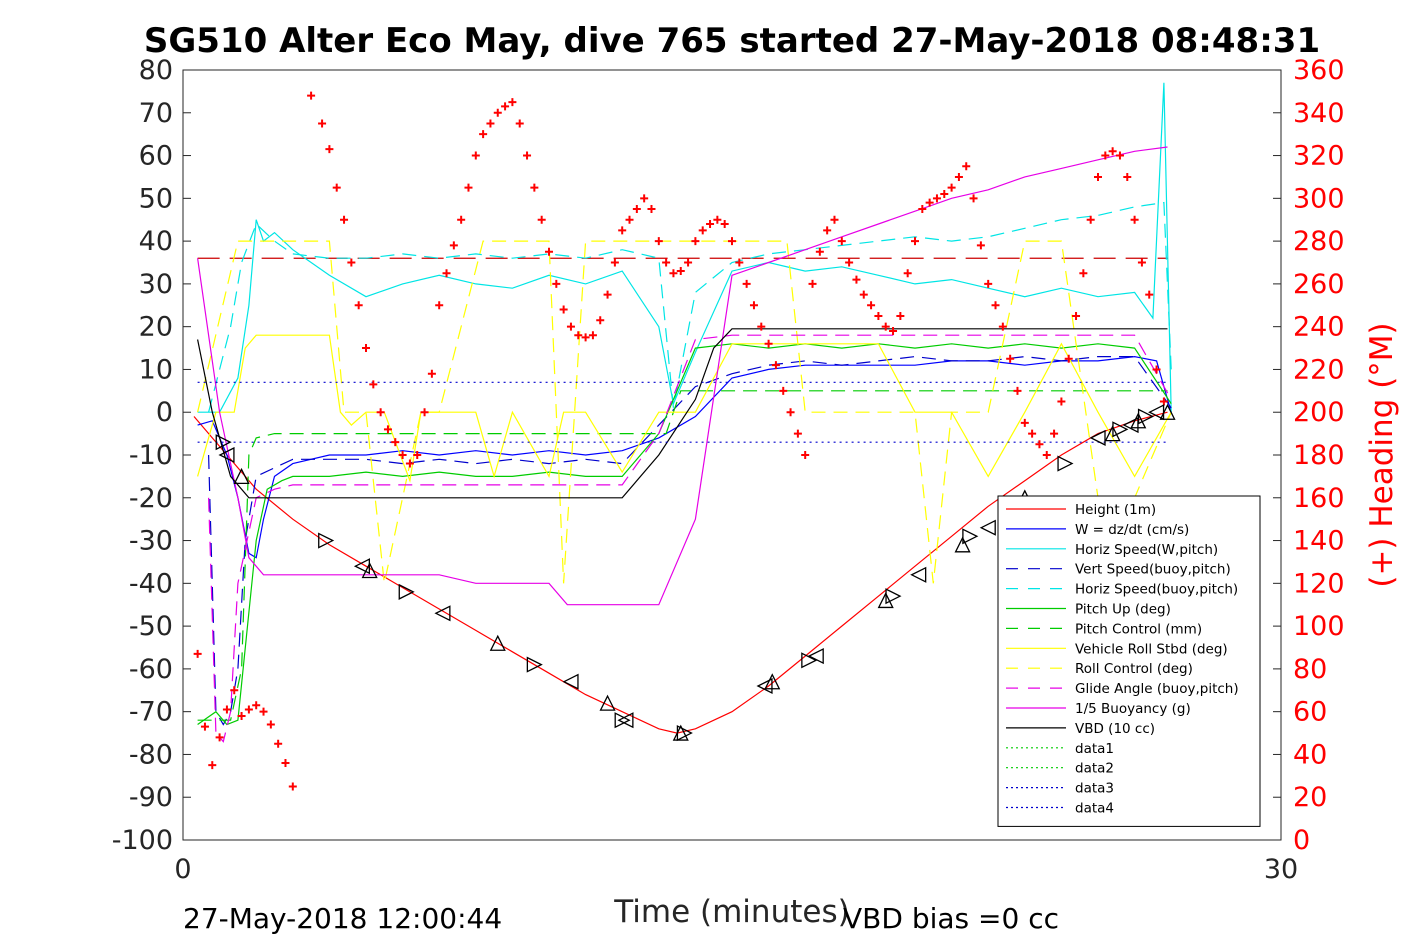  I want to click on left-tick-label: 30, so click(156, 284).